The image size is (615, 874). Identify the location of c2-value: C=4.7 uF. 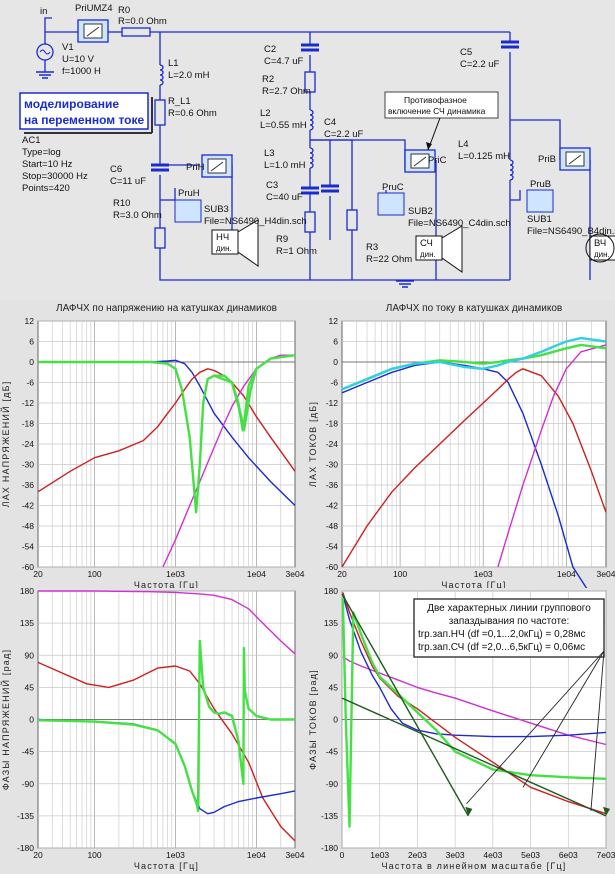
(284, 61).